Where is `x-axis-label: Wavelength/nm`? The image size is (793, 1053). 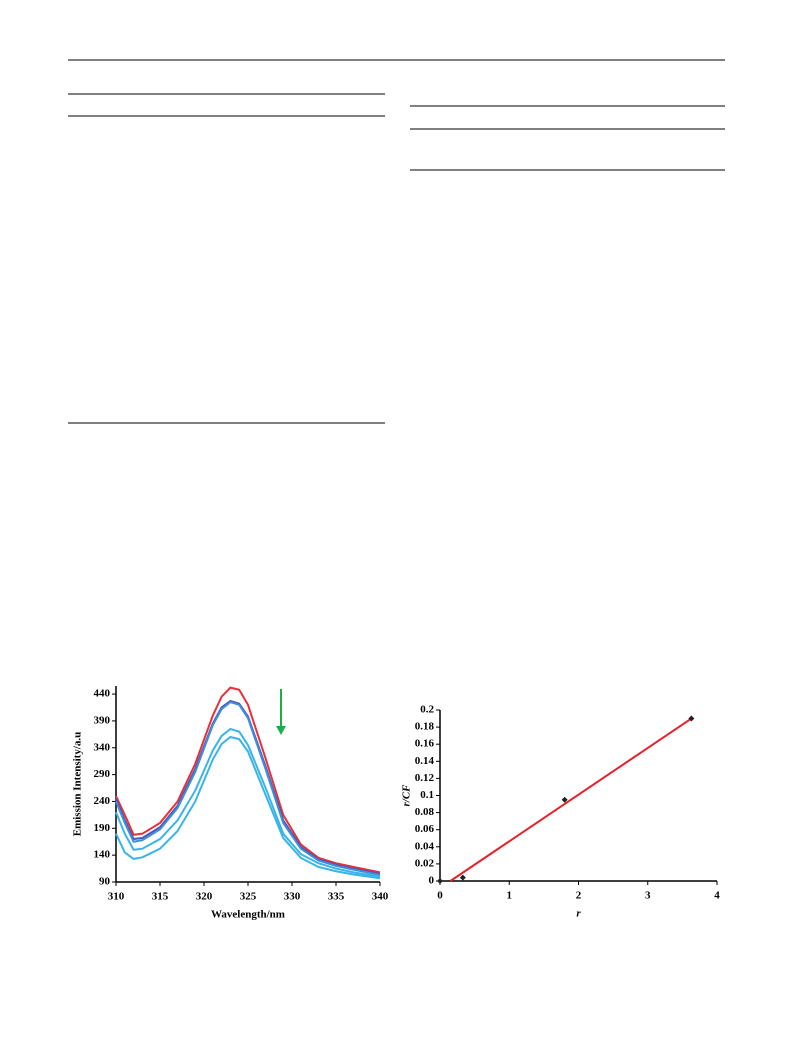 x-axis-label: Wavelength/nm is located at coordinates (248, 915).